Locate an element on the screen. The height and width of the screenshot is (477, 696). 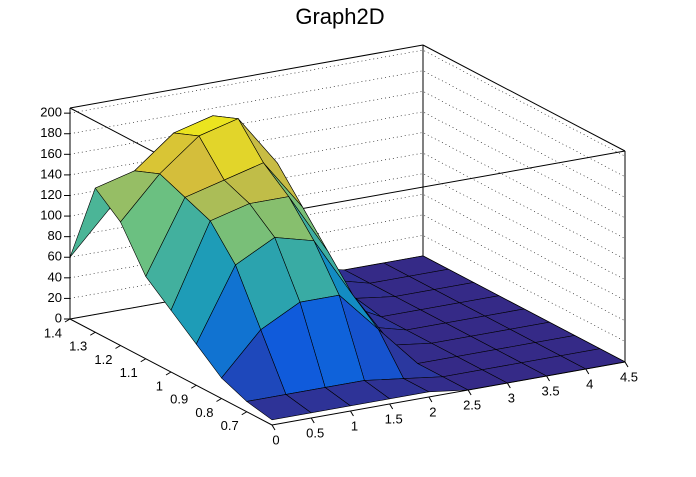
x-tick-label: 0 is located at coordinates (275, 439).